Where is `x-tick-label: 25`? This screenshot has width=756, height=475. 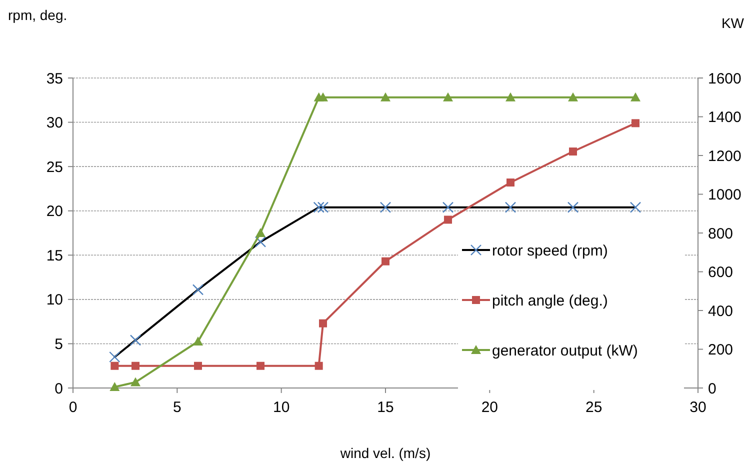
x-tick-label: 25 is located at coordinates (593, 407).